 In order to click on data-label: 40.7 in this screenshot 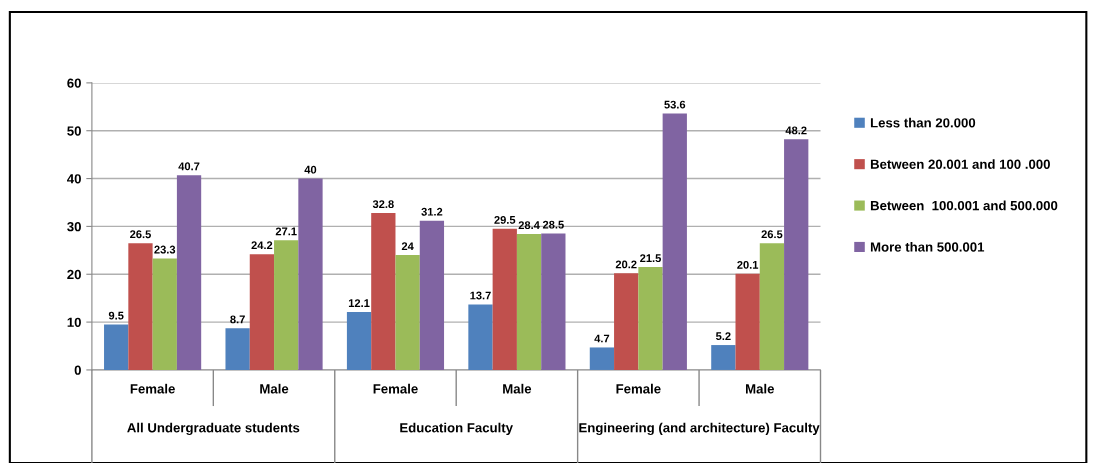, I will do `click(189, 166)`.